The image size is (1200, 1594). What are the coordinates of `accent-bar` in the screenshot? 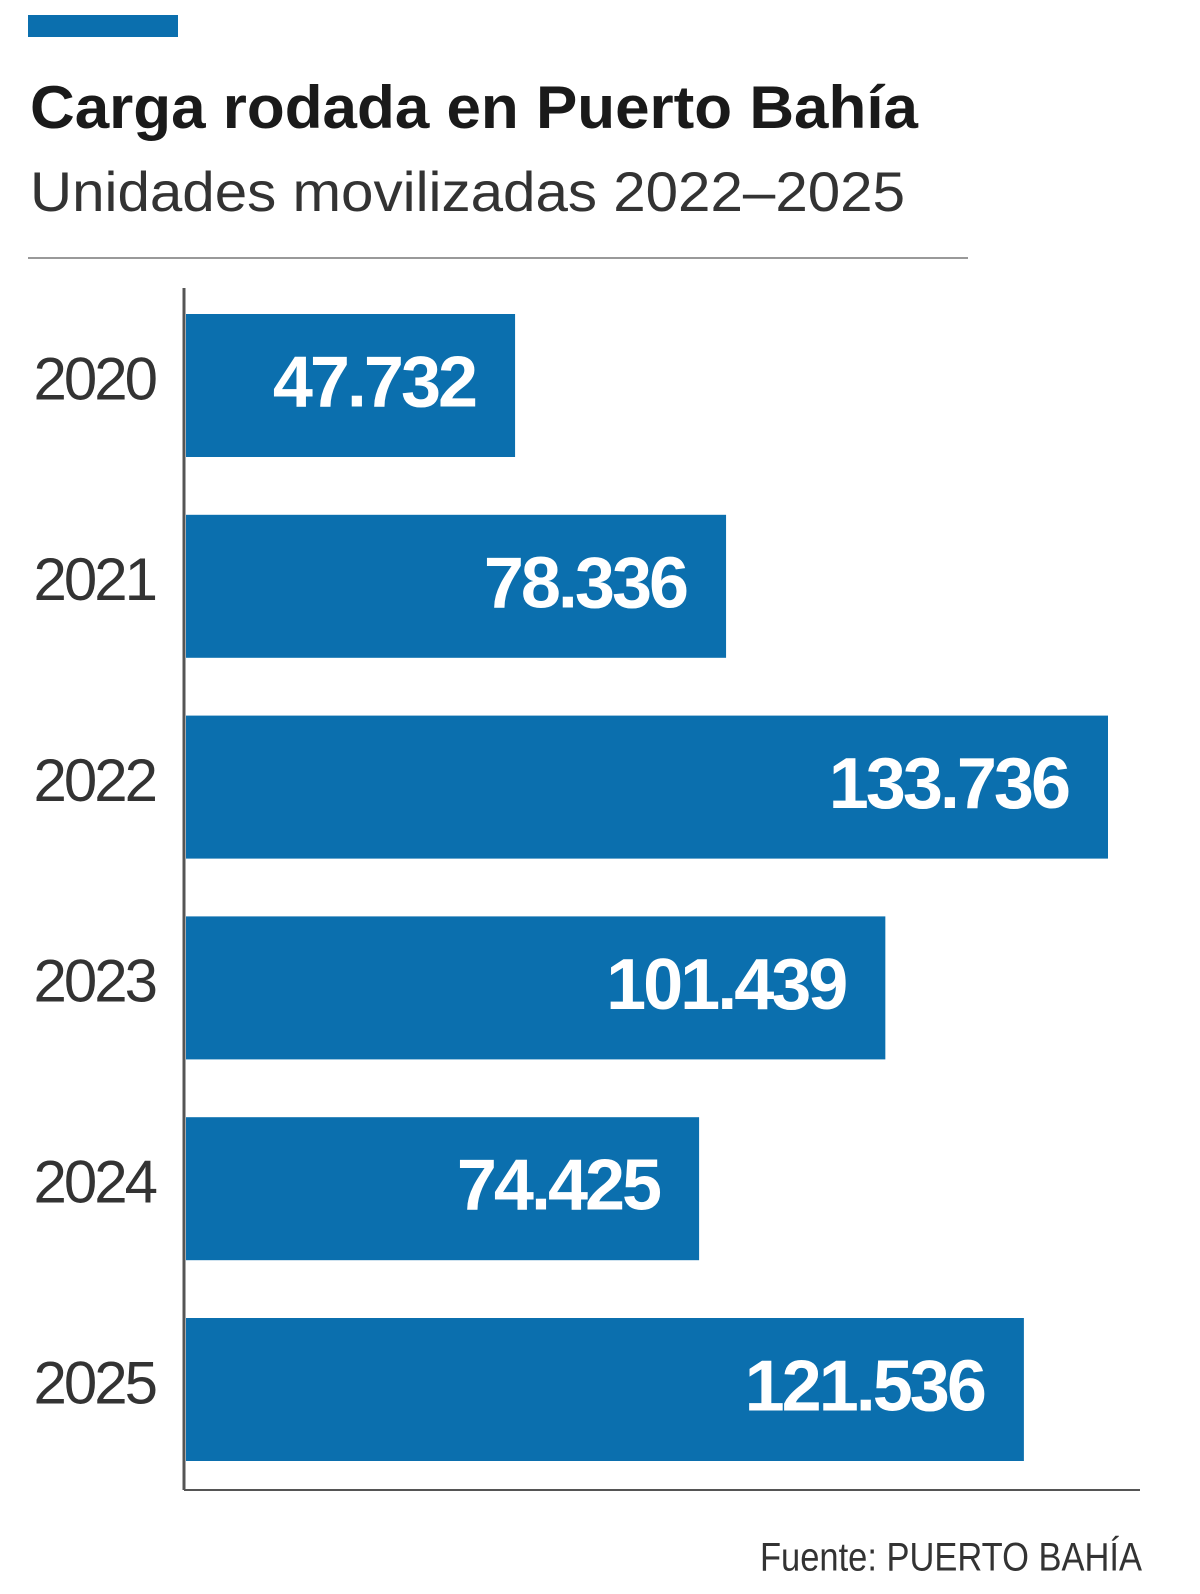 It's located at (103, 26).